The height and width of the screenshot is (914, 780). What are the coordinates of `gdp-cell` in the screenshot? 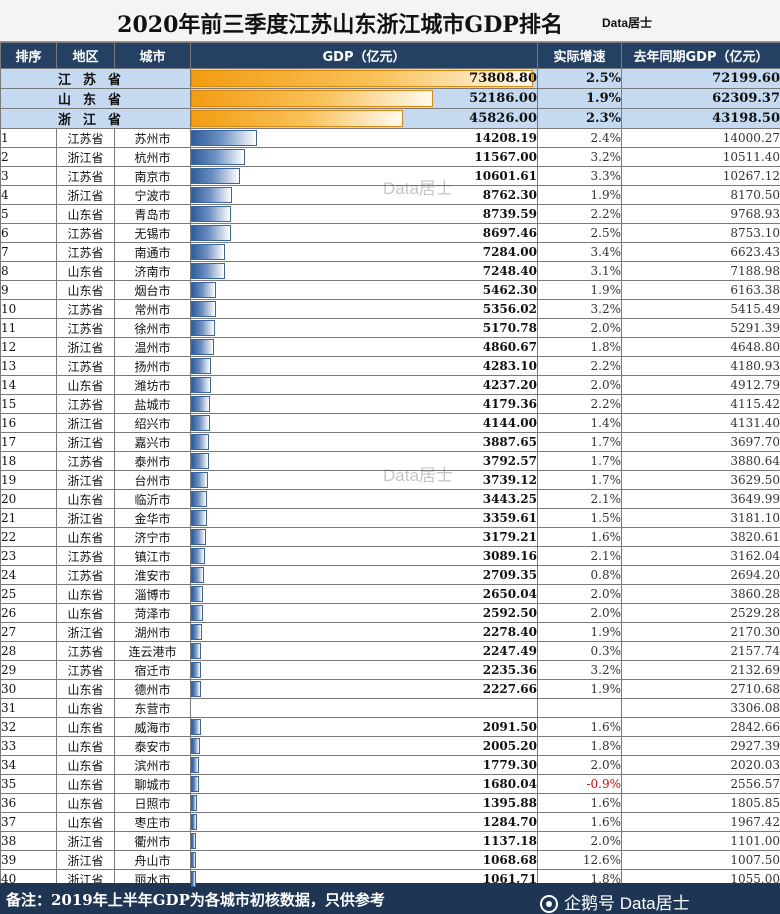 It's located at (364, 708).